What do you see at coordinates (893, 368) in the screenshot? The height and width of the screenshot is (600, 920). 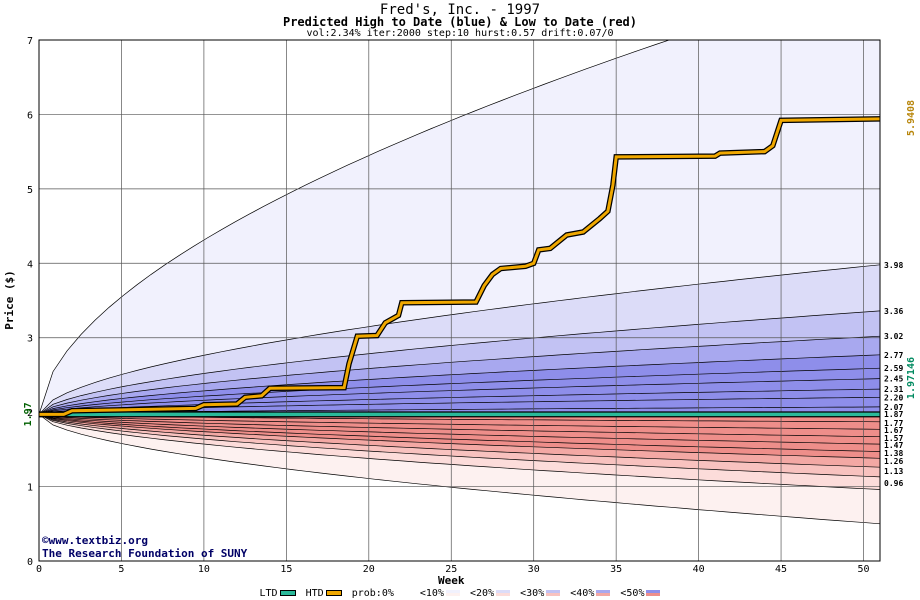 I see `high-quantile-label: 2.59` at bounding box center [893, 368].